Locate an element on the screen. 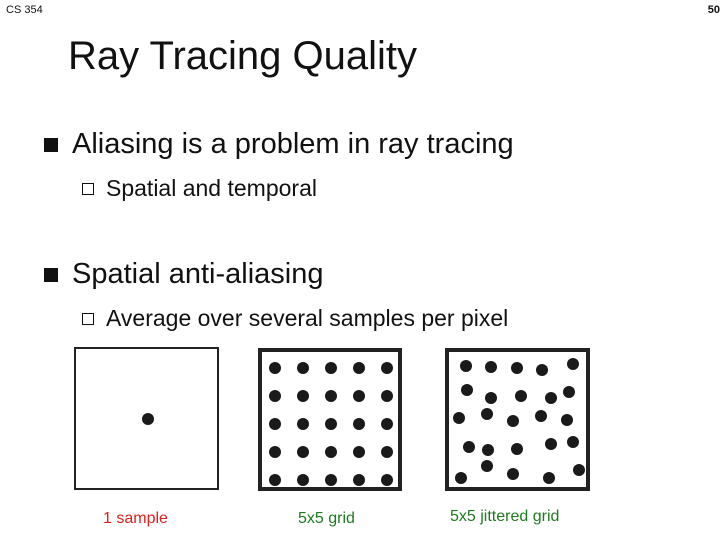  one-sample-panel is located at coordinates (146, 418).